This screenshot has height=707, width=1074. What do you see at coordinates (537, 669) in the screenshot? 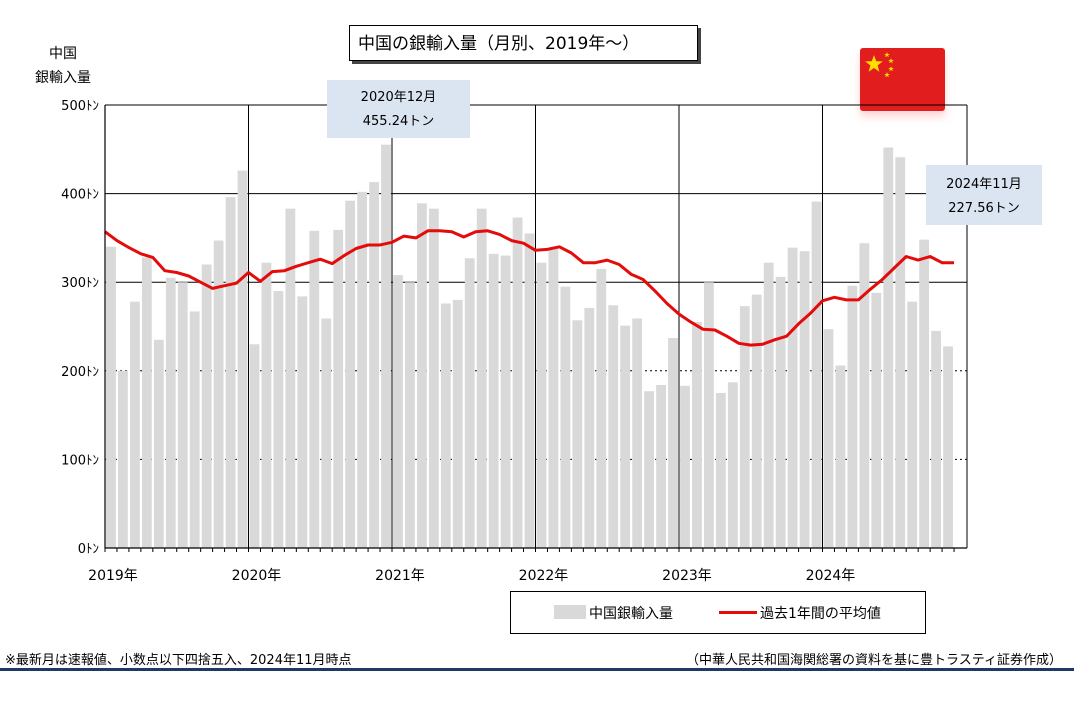
I see `bottom-rule` at bounding box center [537, 669].